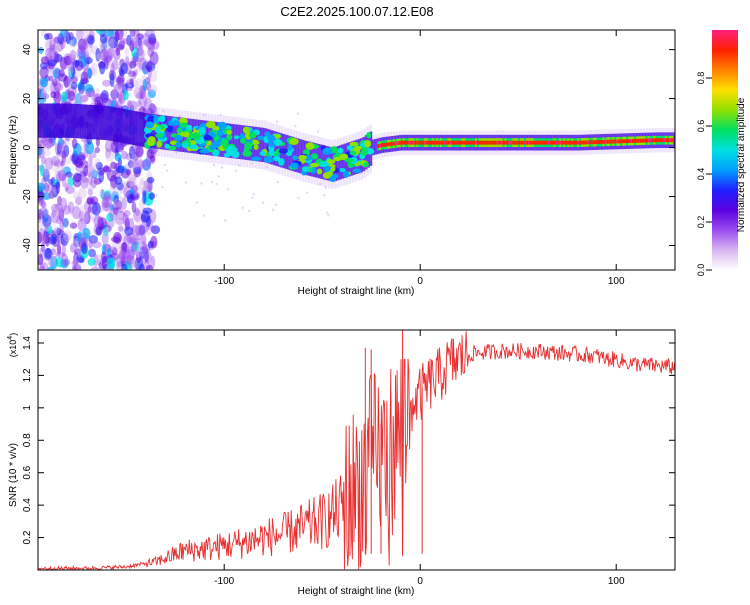  Describe the element at coordinates (741, 164) in the screenshot. I see `colorbar-label: Normalized spectral amplitude` at that location.